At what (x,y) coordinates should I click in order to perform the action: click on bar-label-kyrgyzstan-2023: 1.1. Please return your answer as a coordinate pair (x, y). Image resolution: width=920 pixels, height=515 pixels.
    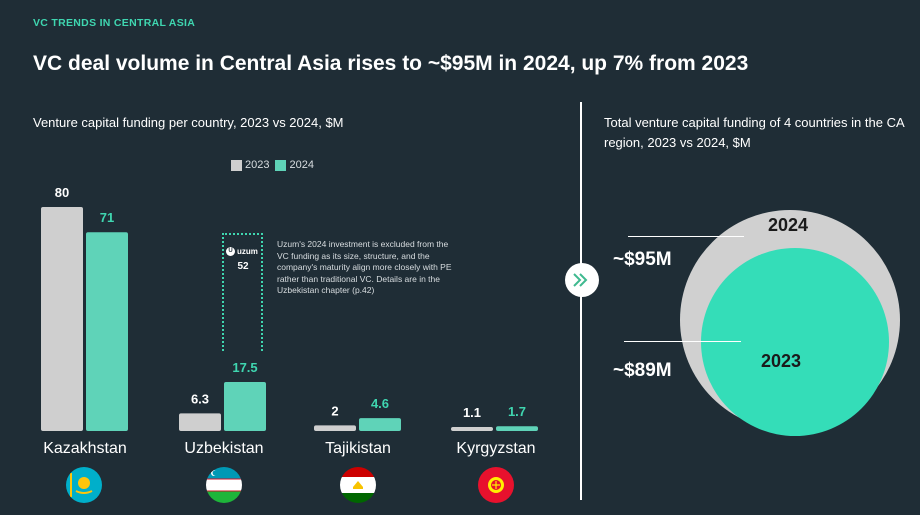
    Looking at the image, I should click on (472, 412).